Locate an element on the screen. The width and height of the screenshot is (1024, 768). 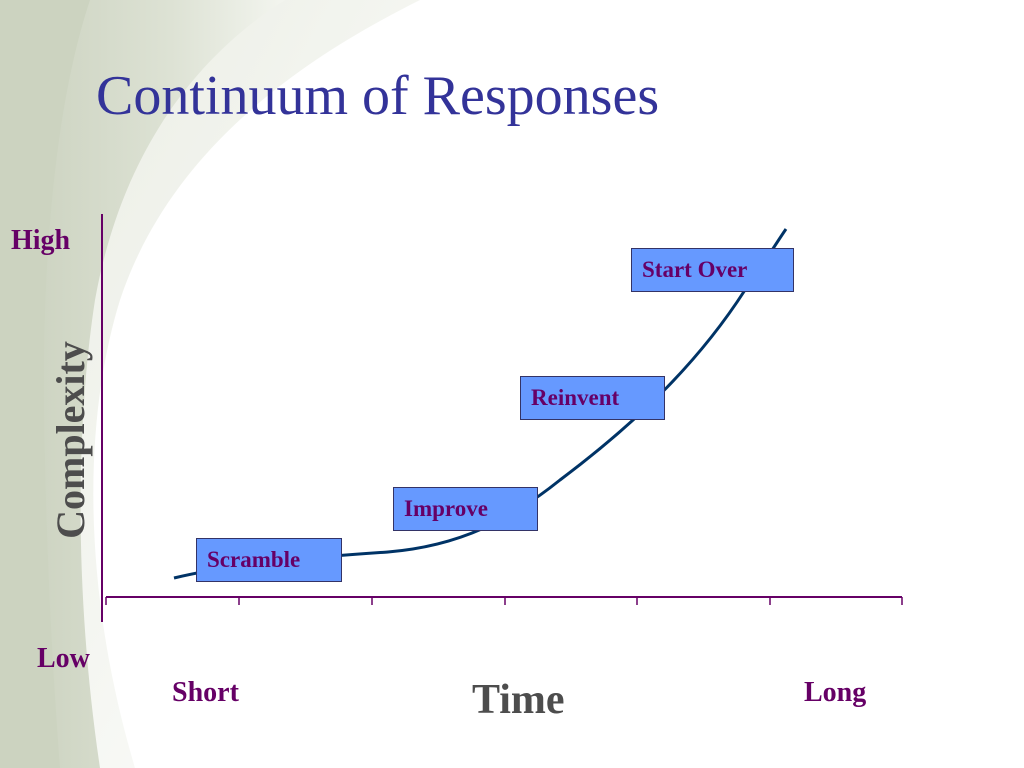
x-axis-start-label: Short is located at coordinates (205, 692).